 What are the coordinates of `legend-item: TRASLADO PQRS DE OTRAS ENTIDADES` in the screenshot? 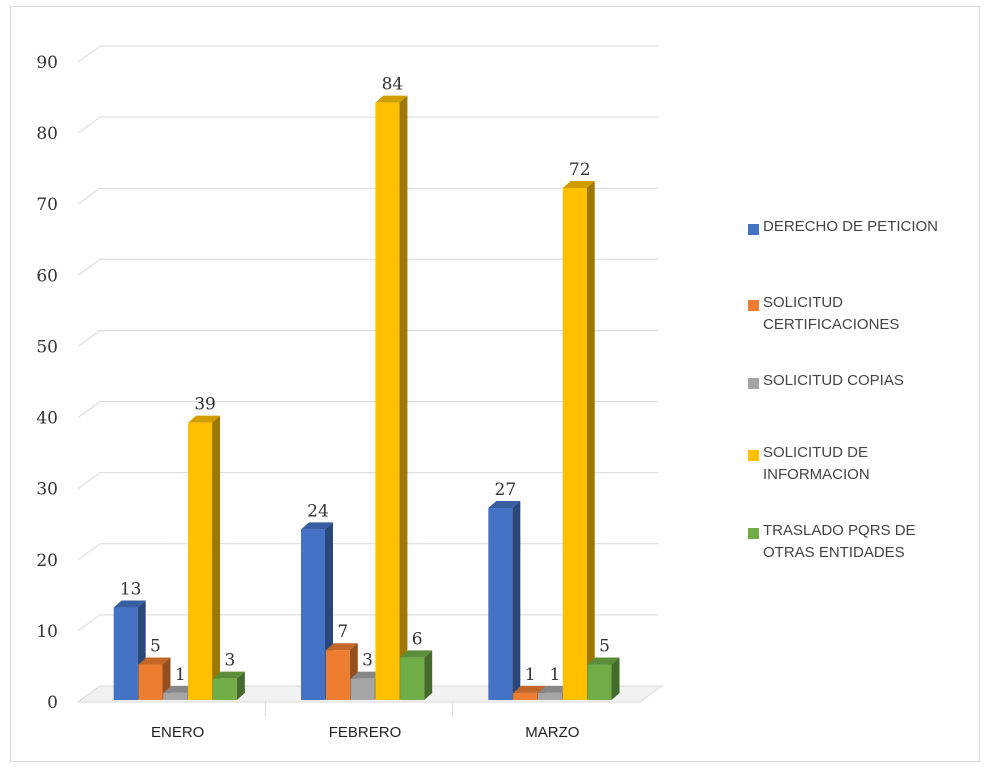 It's located at (863, 543).